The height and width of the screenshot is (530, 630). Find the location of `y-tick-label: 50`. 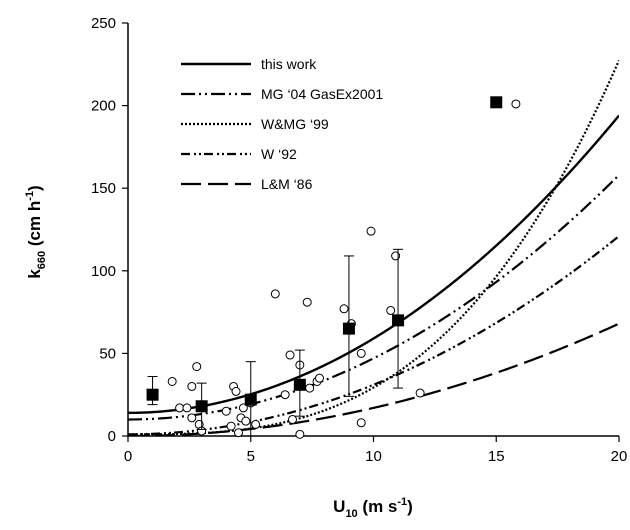

y-tick-label: 50 is located at coordinates (107, 353).